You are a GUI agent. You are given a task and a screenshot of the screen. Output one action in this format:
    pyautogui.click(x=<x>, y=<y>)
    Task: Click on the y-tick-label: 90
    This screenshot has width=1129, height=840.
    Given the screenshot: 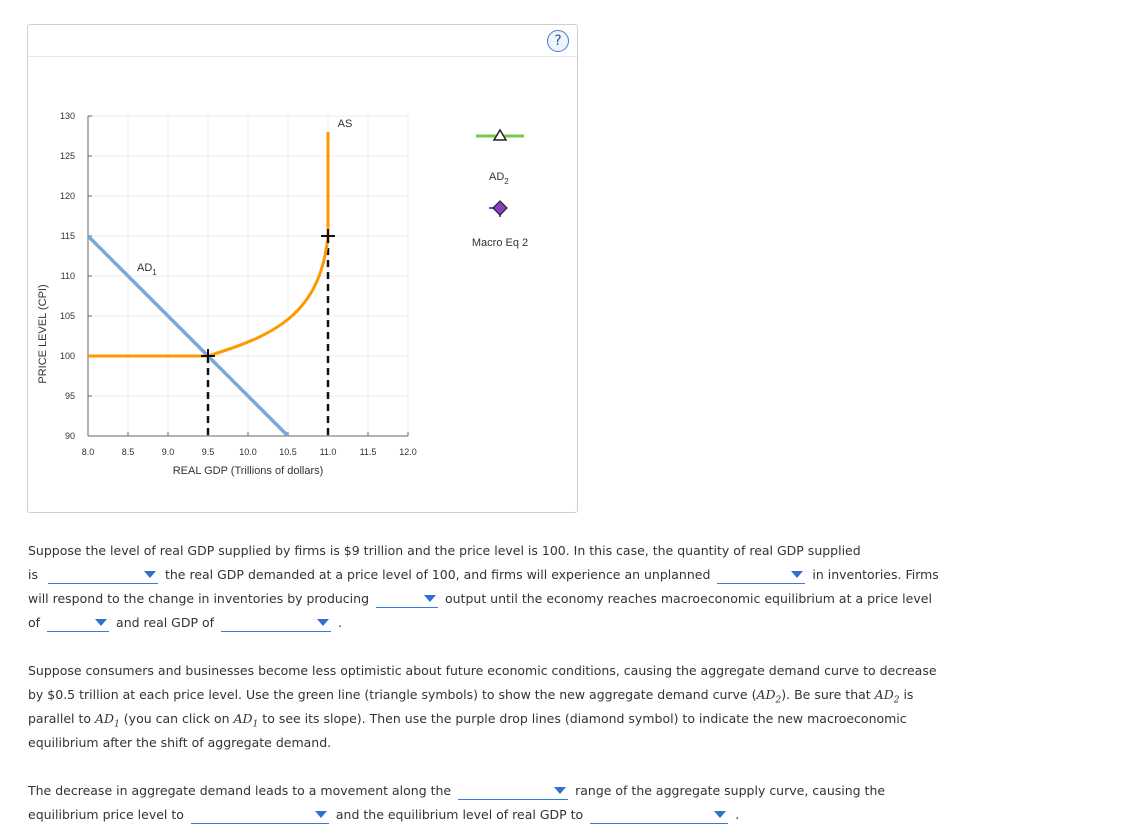 What is the action you would take?
    pyautogui.click(x=70, y=436)
    